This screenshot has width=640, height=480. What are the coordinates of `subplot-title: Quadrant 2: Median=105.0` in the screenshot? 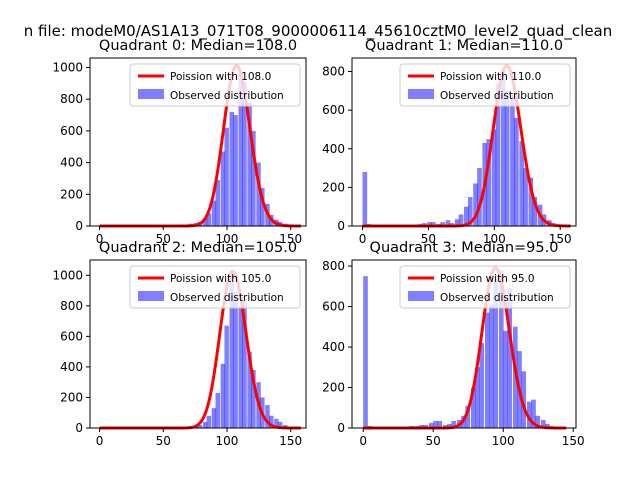 It's located at (198, 248).